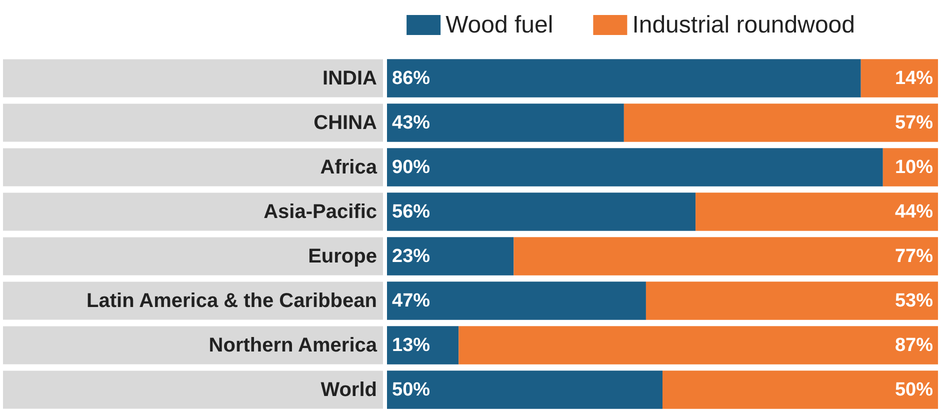 This screenshot has width=944, height=412. I want to click on data-label: 23%, so click(411, 256).